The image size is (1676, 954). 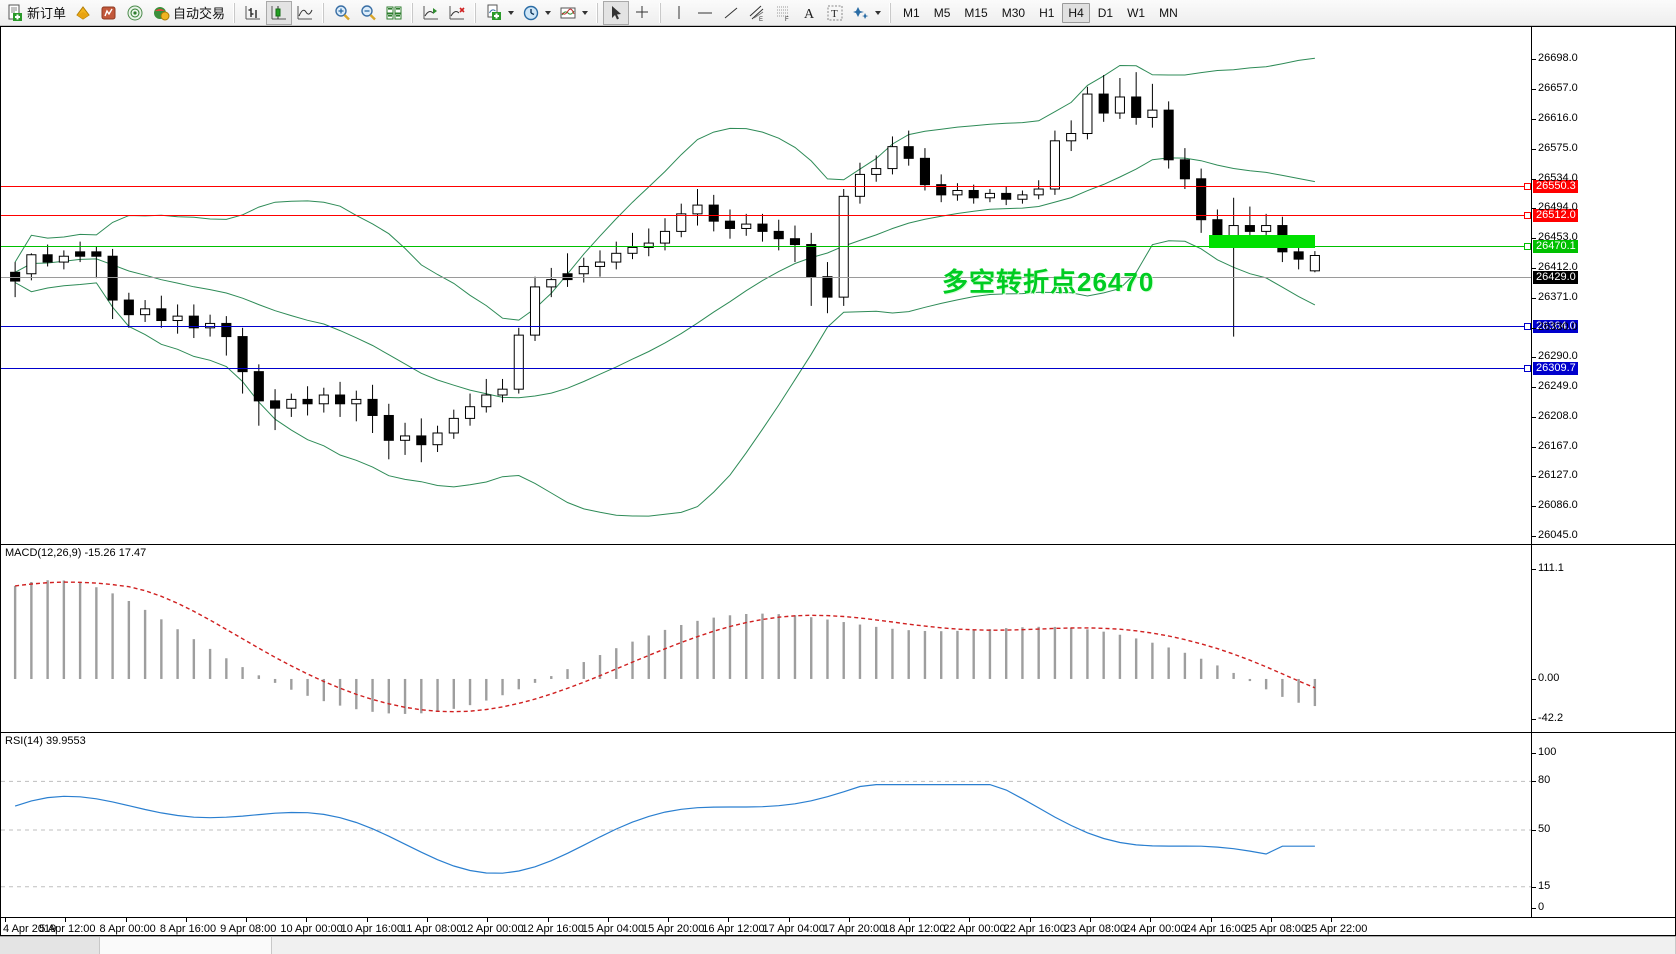 What do you see at coordinates (394, 13) in the screenshot?
I see `tile-windows-button` at bounding box center [394, 13].